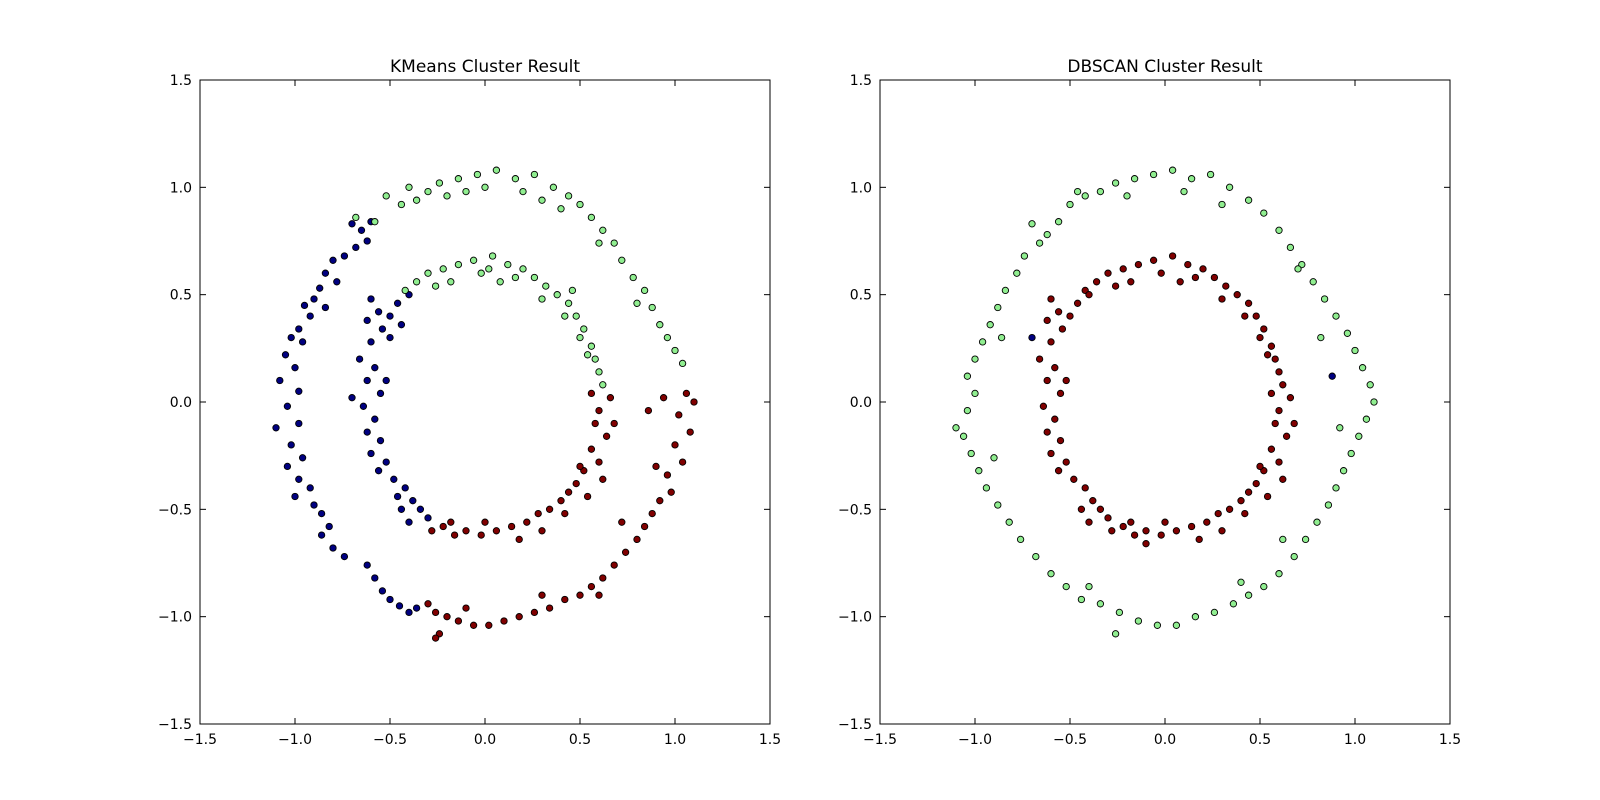 This screenshot has width=1600, height=800. What do you see at coordinates (770, 740) in the screenshot?
I see `x-tick-label: 1.5` at bounding box center [770, 740].